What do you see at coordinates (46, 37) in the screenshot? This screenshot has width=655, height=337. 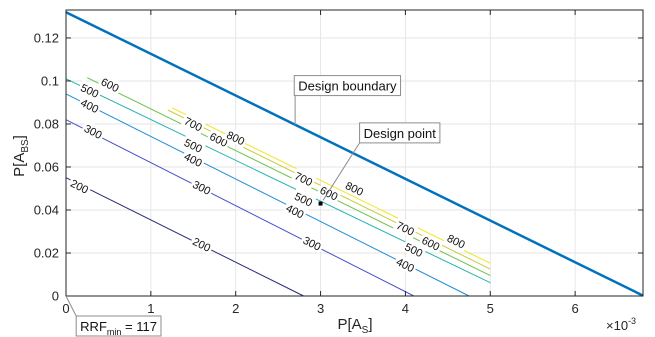 I see `y-tick-label: 0.12` at bounding box center [46, 37].